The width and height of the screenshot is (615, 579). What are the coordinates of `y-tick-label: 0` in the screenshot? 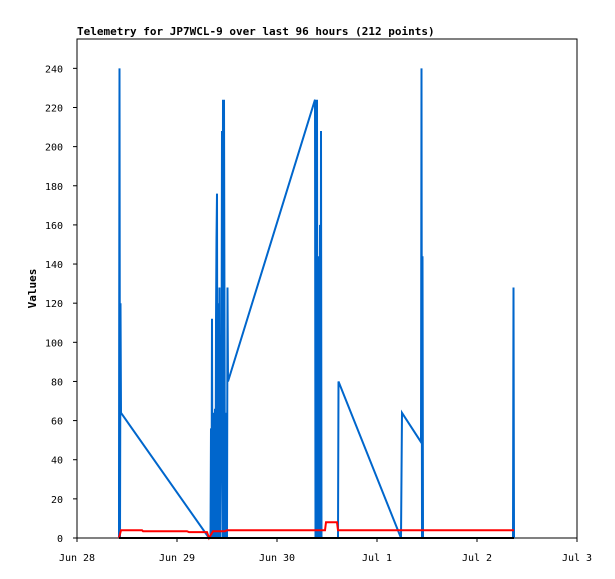 It's located at (60, 539).